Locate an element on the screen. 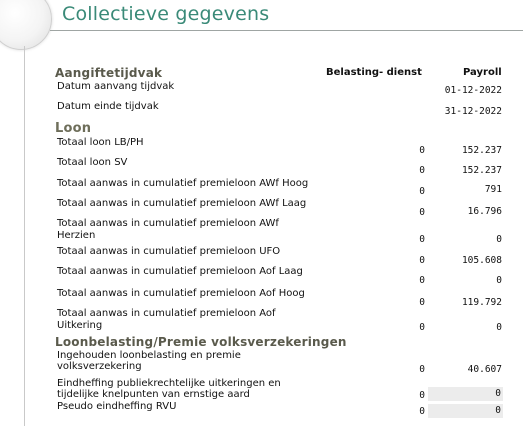 This screenshot has height=426, width=523. section-heading-loon: Loon is located at coordinates (73, 128).